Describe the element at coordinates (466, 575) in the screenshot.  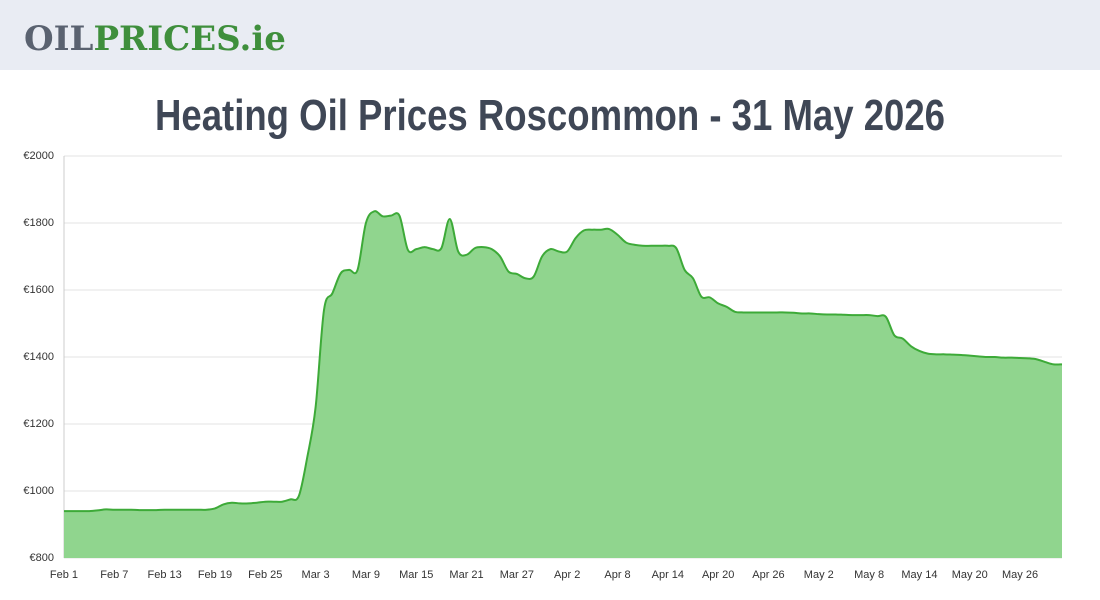
I see `x-tick-label: Mar 21` at that location.